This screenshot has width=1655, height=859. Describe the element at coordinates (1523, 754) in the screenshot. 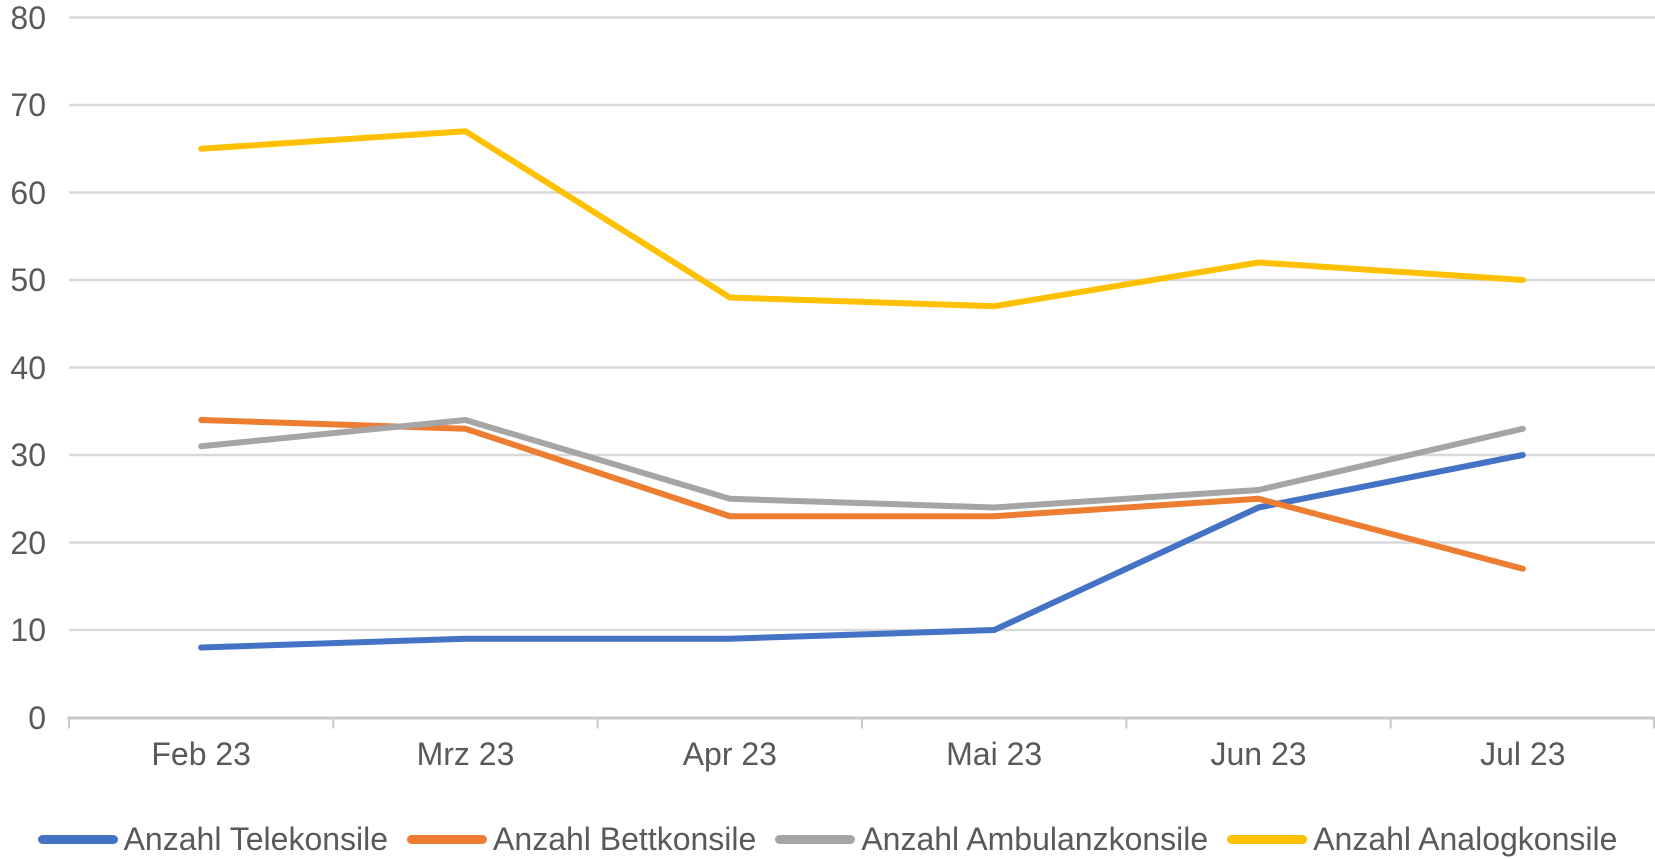

I see `x-tick-label-5: Jul 23` at that location.